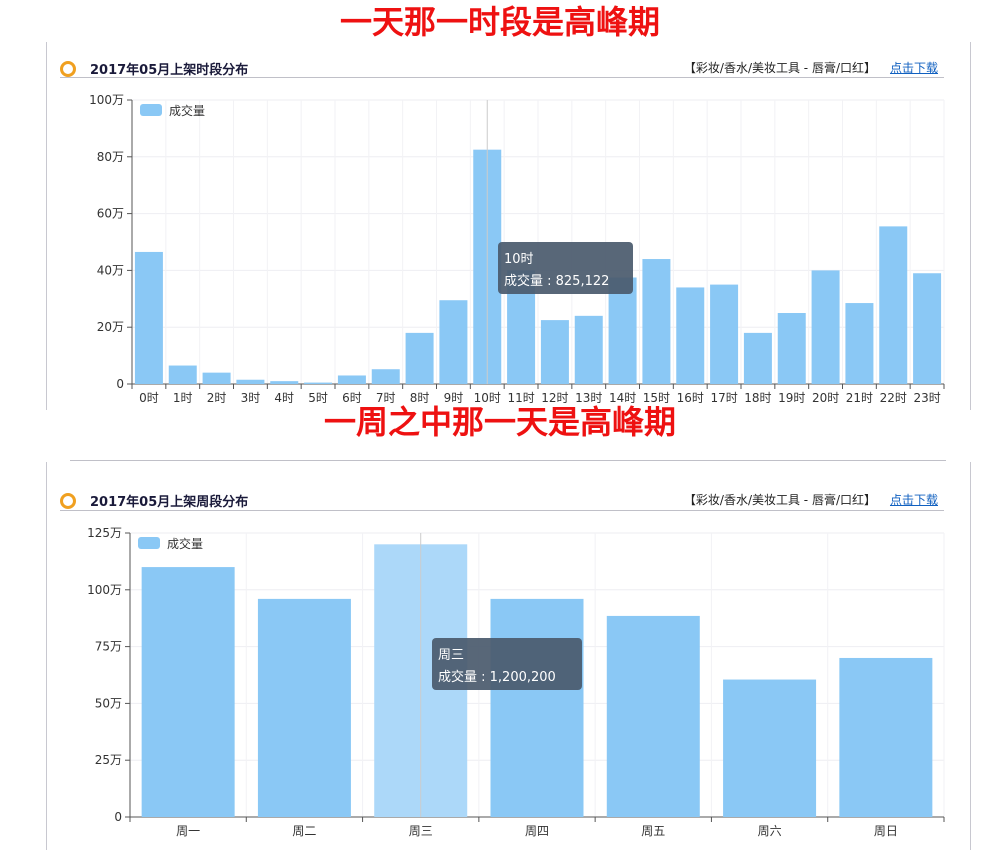 The width and height of the screenshot is (1000, 850). I want to click on panel-underline-hourly, so click(502, 77).